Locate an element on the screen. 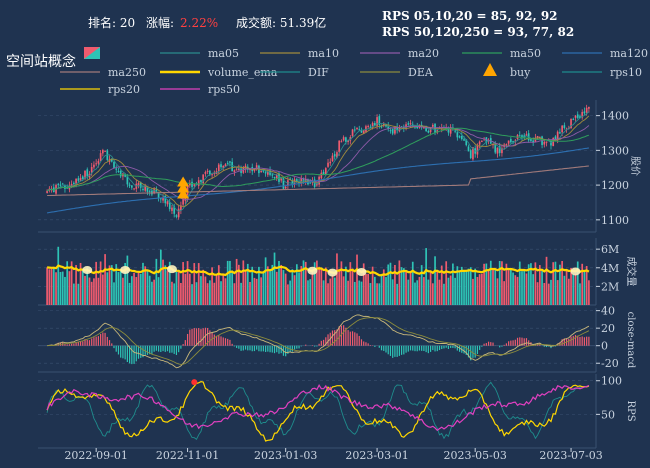 The image size is (650, 468). rps-line-1: RPS 05,10,20 = 85, 92, 92 is located at coordinates (470, 16).